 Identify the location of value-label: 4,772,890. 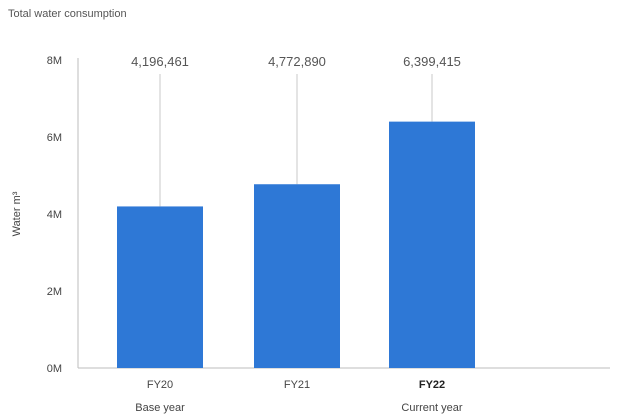
(297, 61).